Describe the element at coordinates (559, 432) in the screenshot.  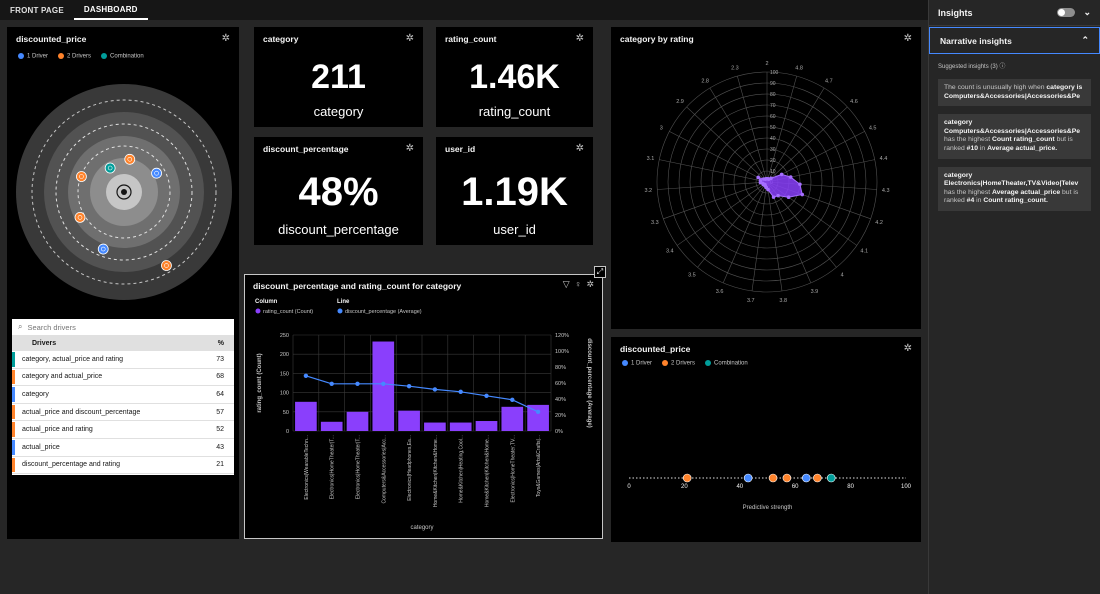
I see `y2-tick-label: 0%` at that location.